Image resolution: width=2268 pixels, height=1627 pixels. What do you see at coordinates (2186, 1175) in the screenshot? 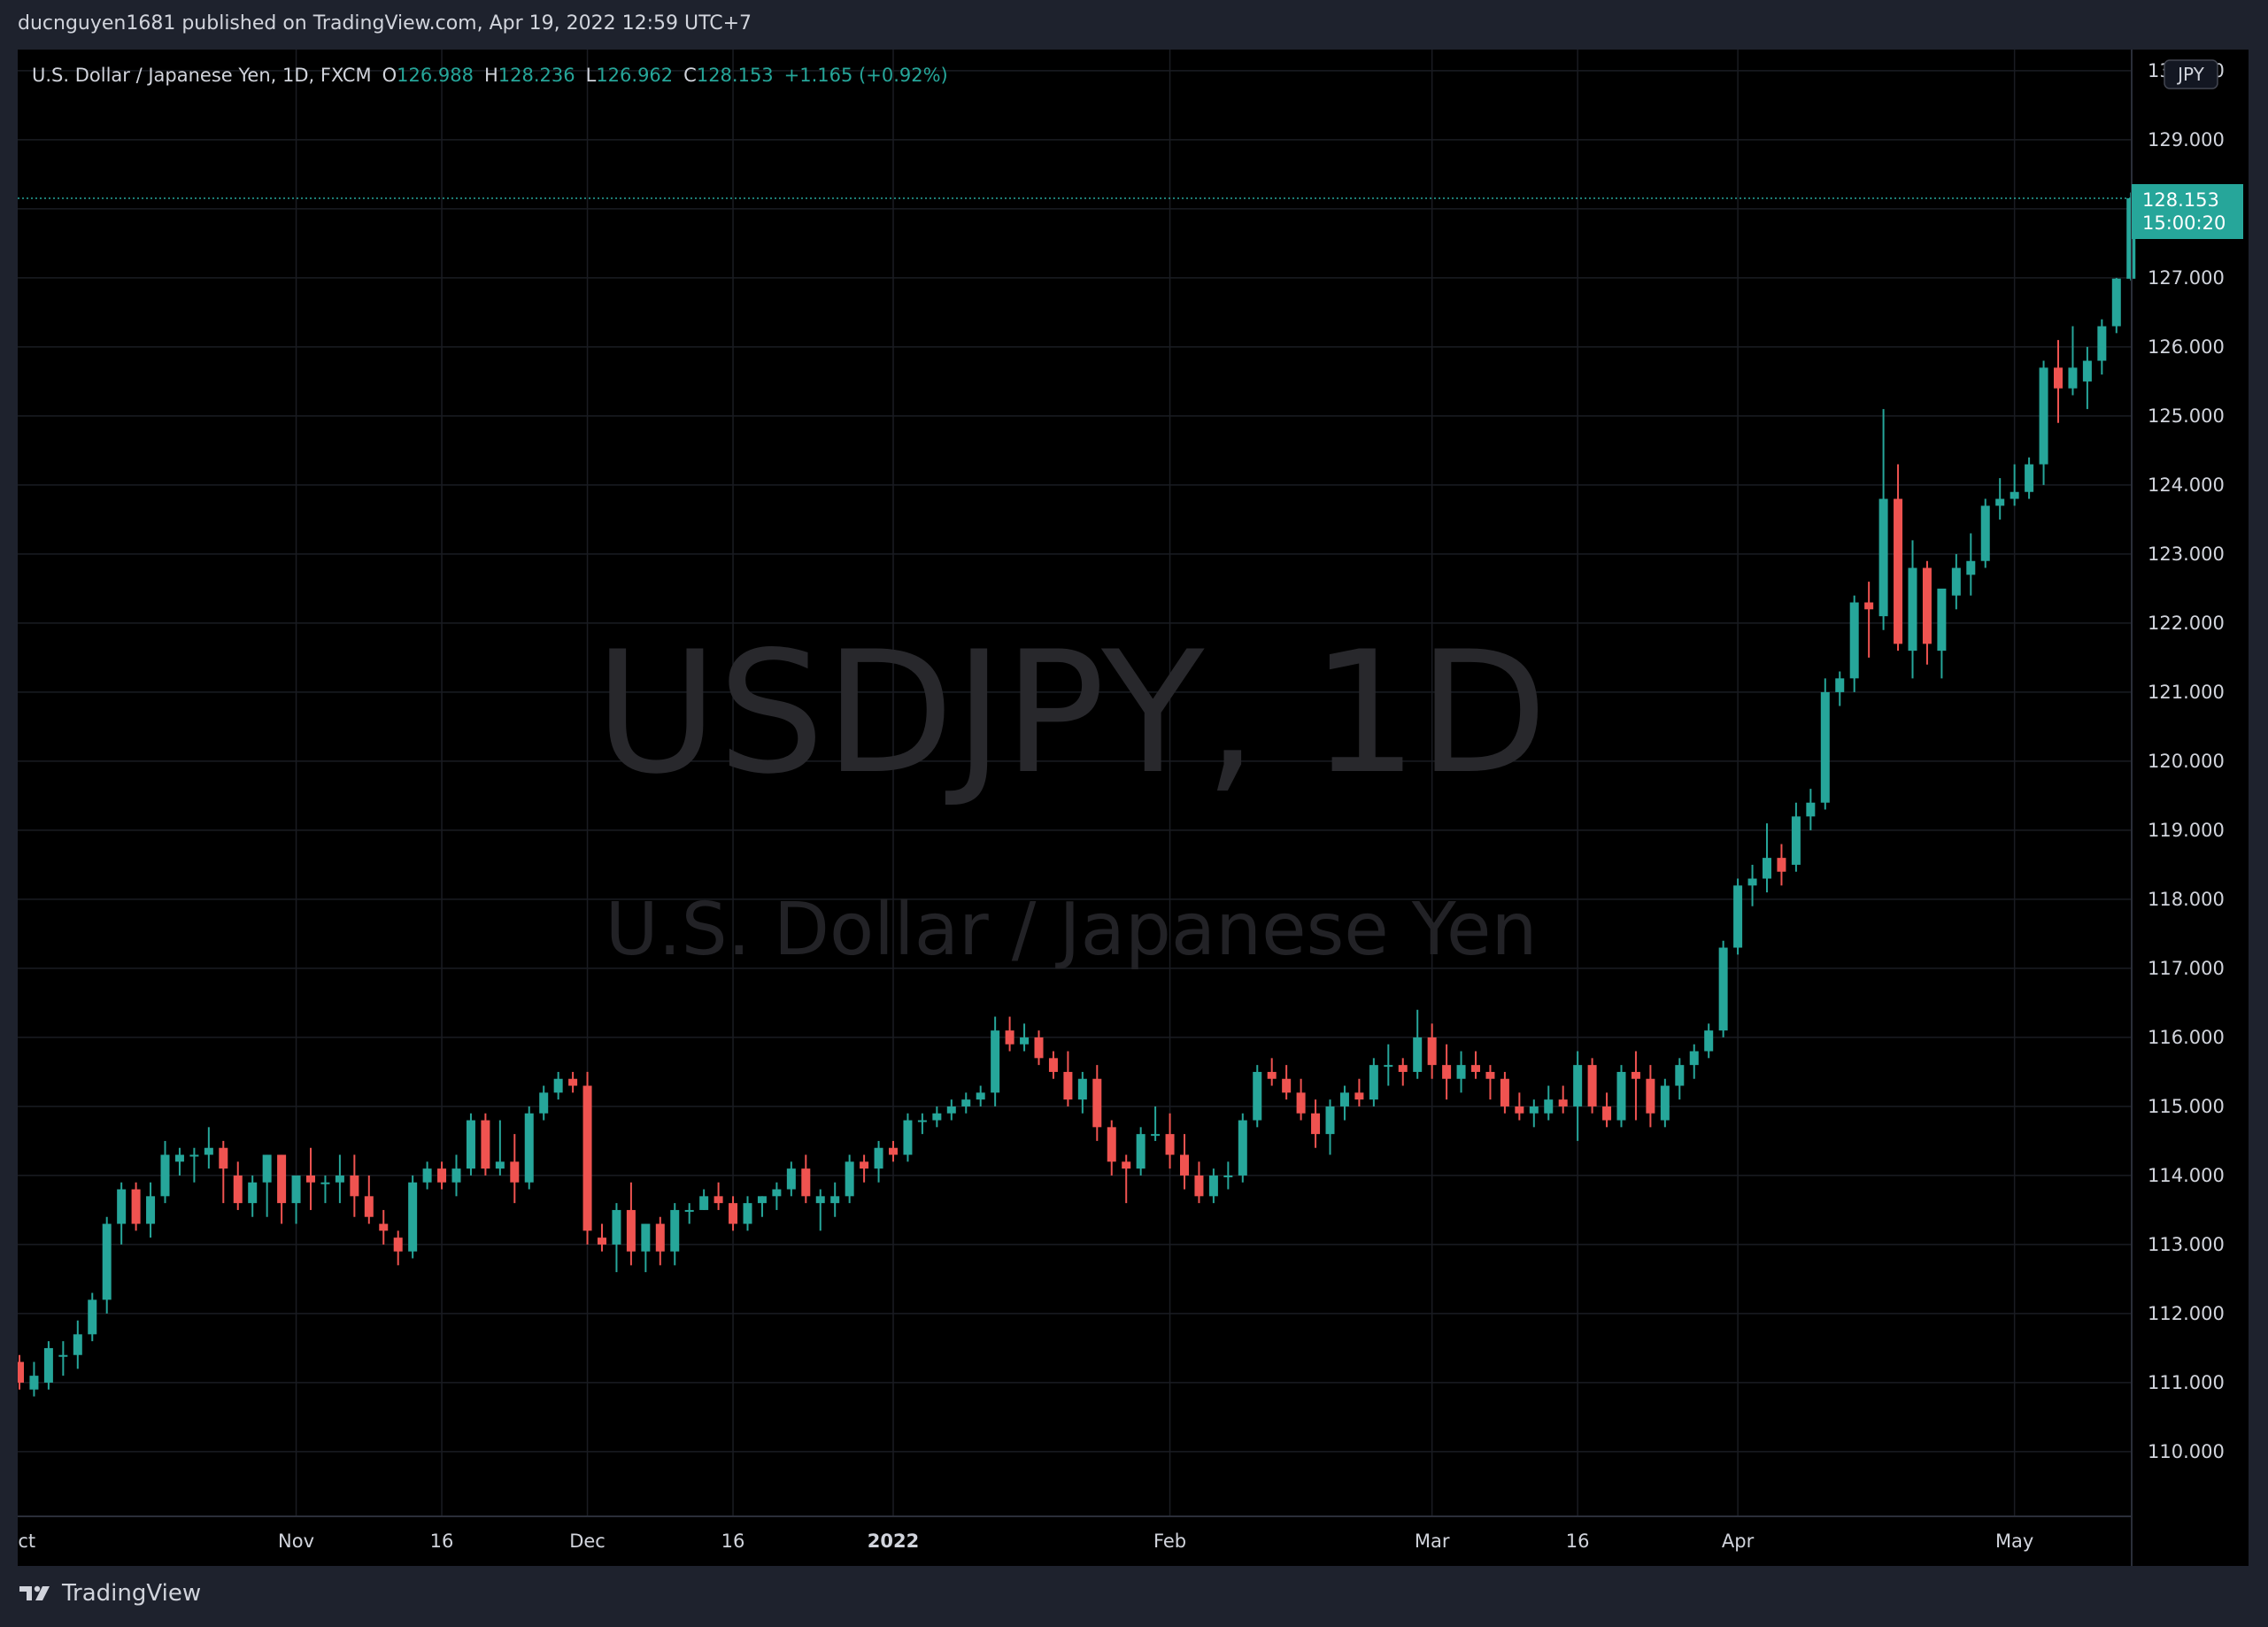
I see `price-tick-label: 114.000` at bounding box center [2186, 1175].